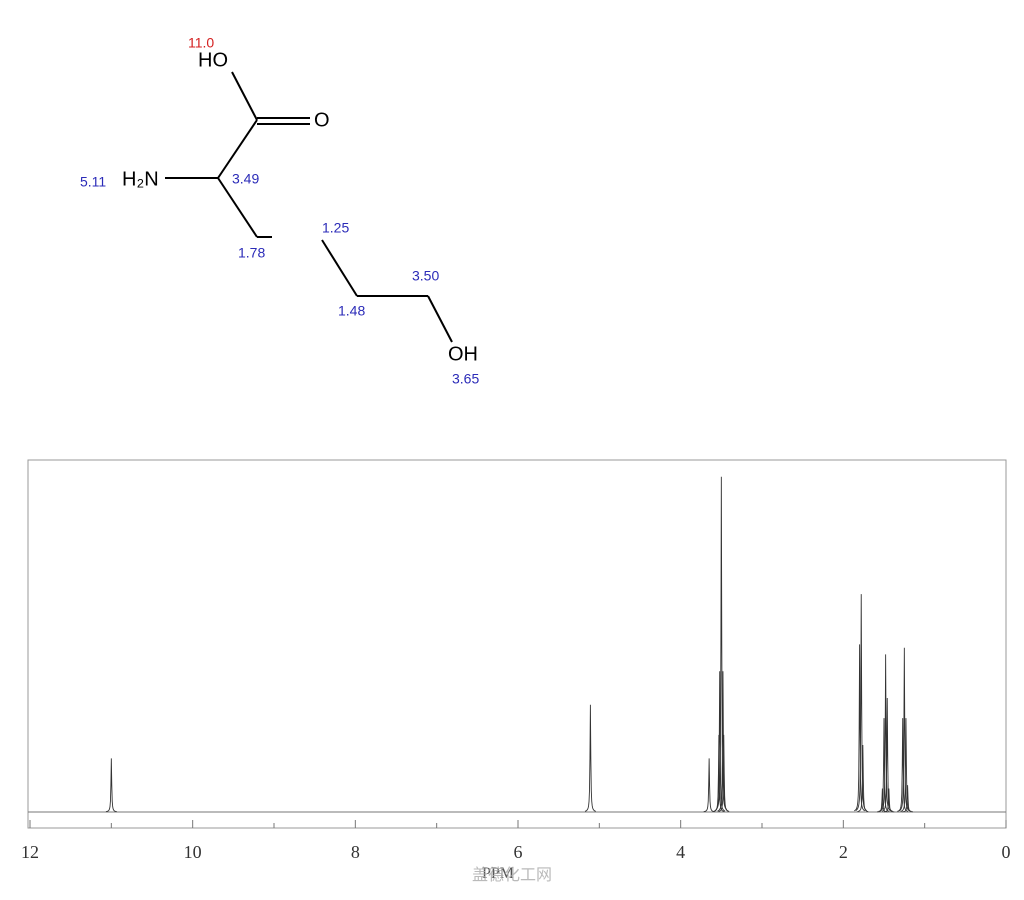 The width and height of the screenshot is (1024, 900). I want to click on shift-label: 1.78, so click(251, 253).